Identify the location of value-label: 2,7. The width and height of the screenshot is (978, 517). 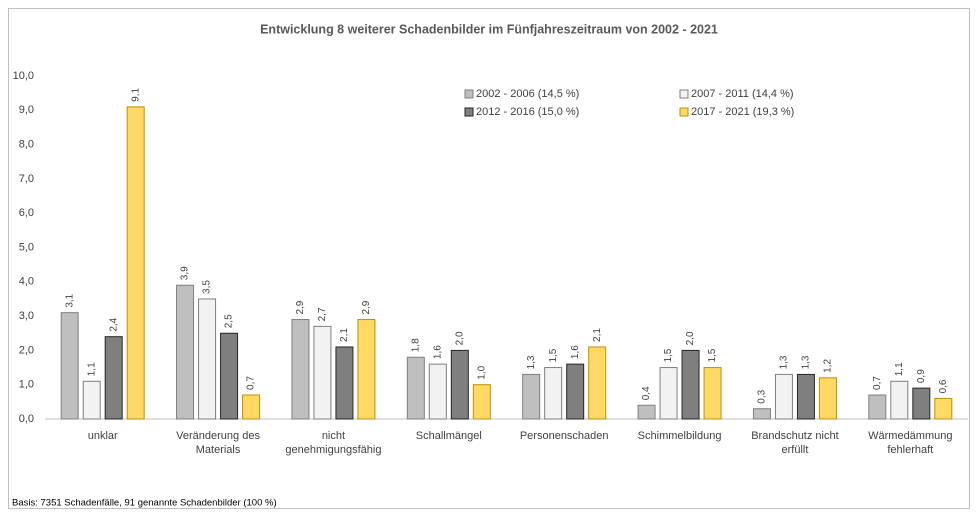
(322, 314).